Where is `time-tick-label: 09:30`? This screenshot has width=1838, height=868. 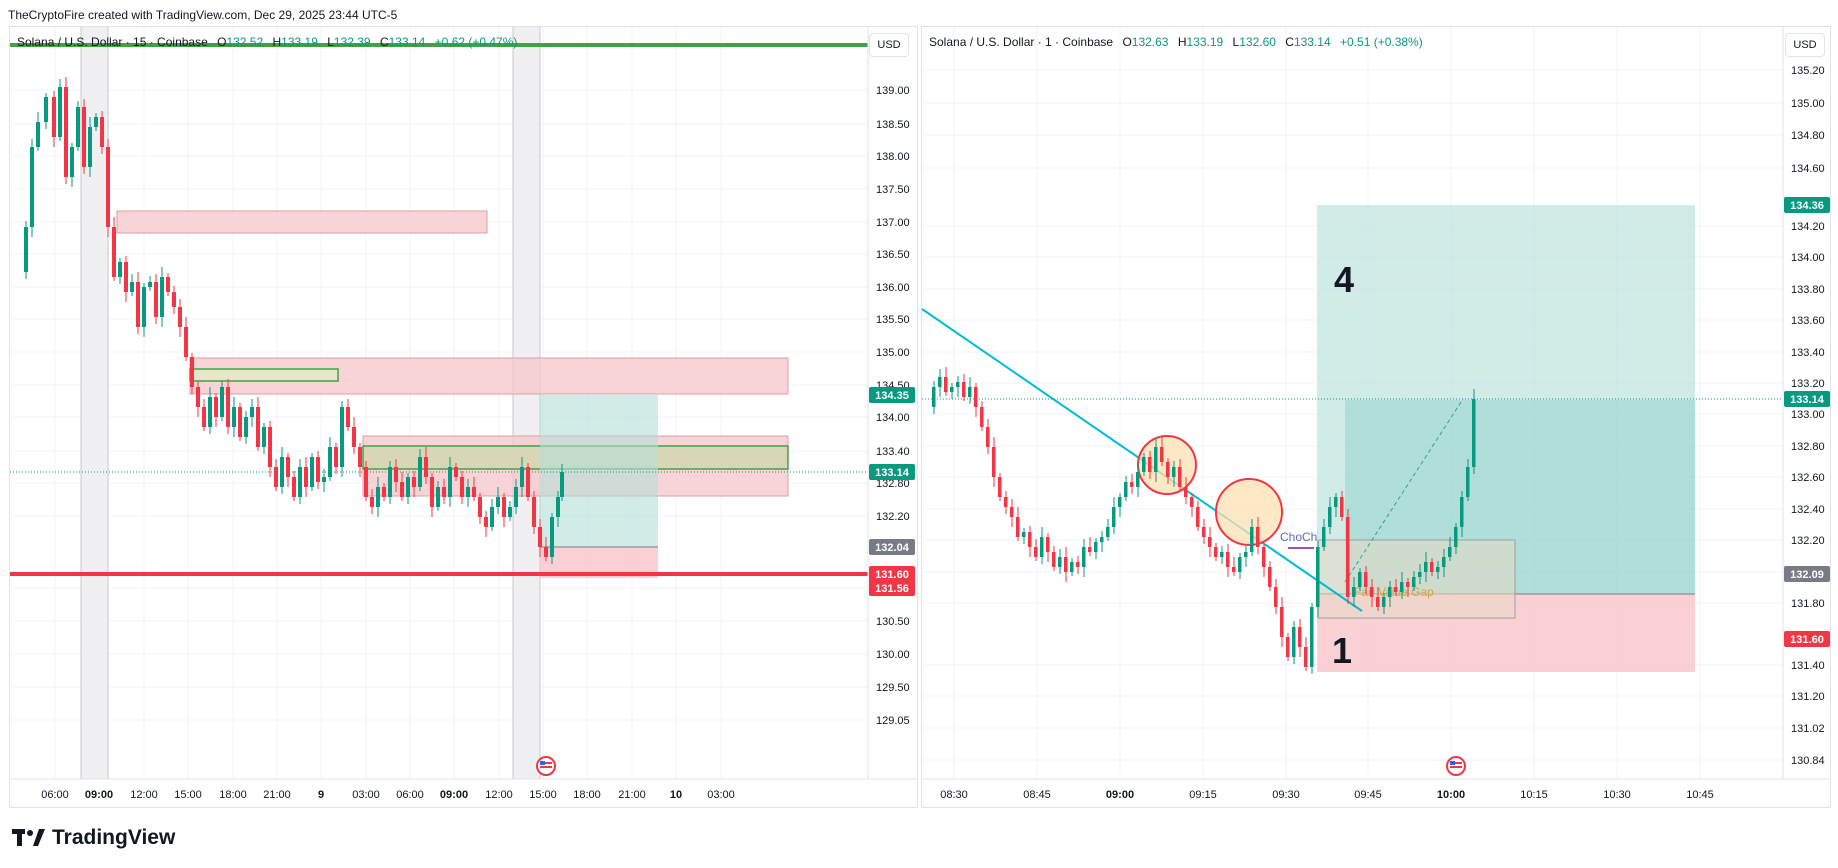 time-tick-label: 09:30 is located at coordinates (1286, 795).